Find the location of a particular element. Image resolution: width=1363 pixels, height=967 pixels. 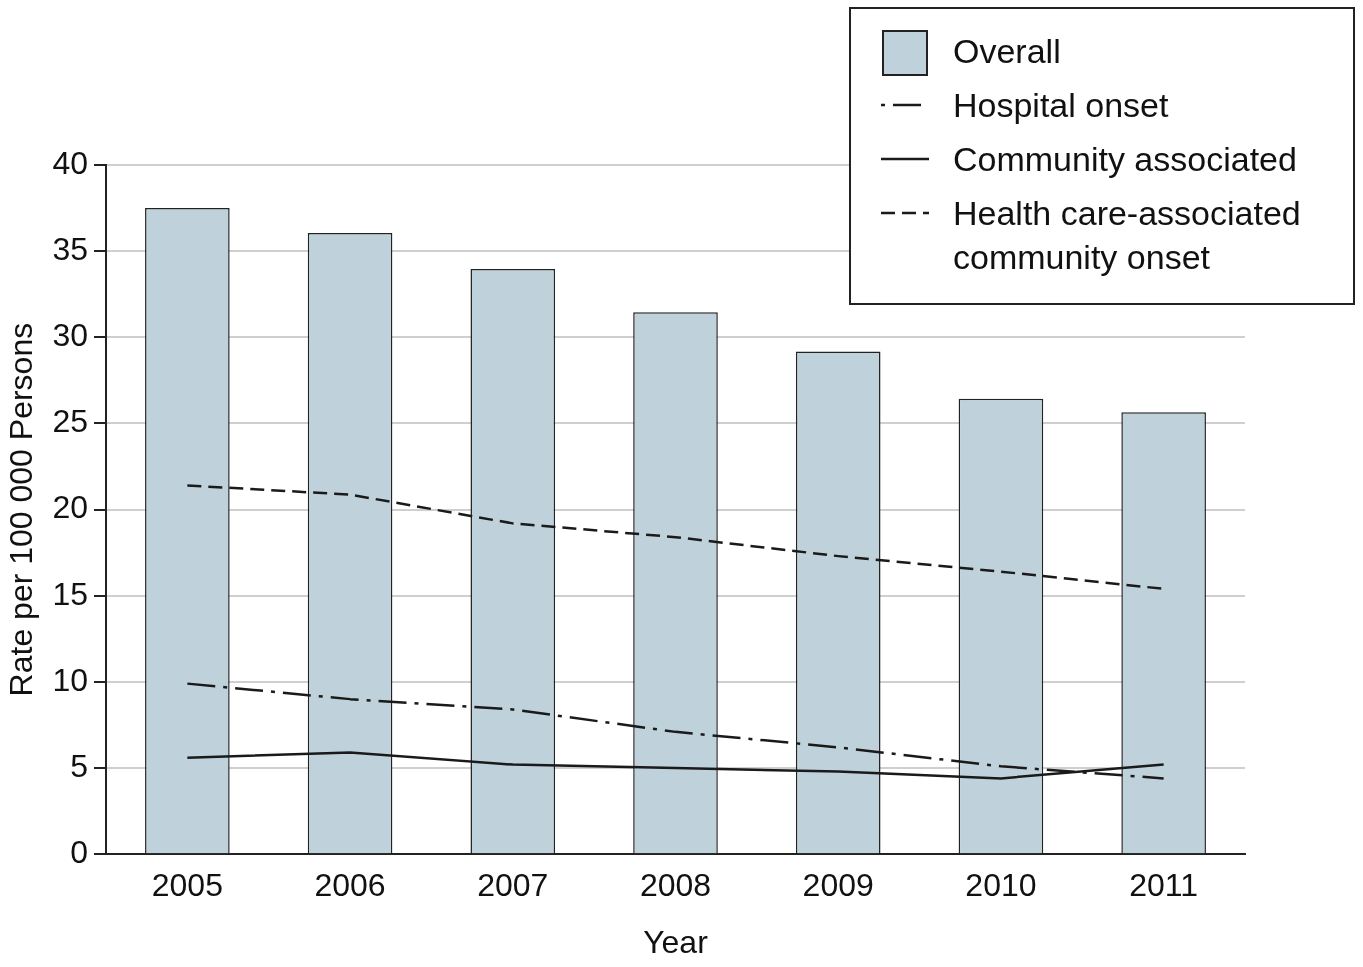

x-tick-label: 2005 is located at coordinates (187, 885).